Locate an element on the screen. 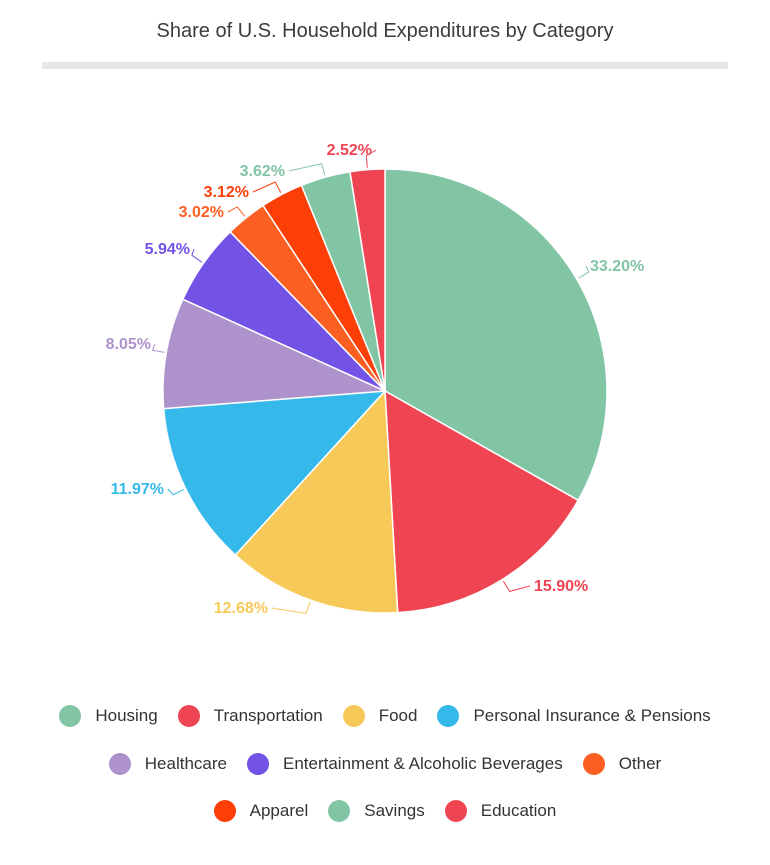  leader-line-food is located at coordinates (291, 607).